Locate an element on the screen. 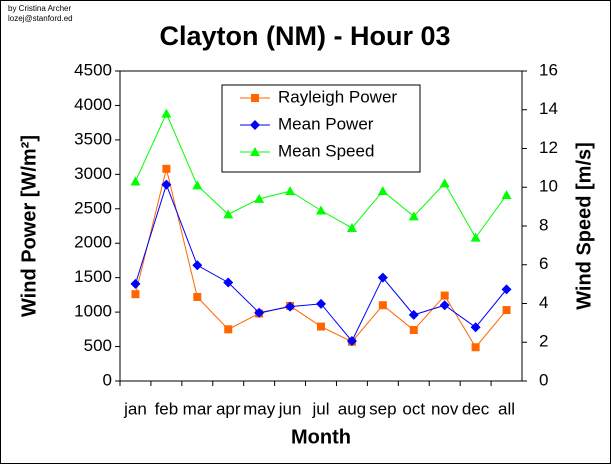 This screenshot has width=611, height=464. legend-label: Mean Power is located at coordinates (326, 123).